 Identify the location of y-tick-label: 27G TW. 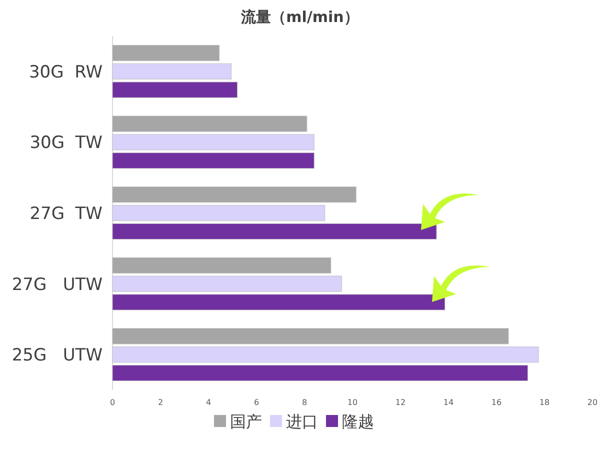
(66, 214).